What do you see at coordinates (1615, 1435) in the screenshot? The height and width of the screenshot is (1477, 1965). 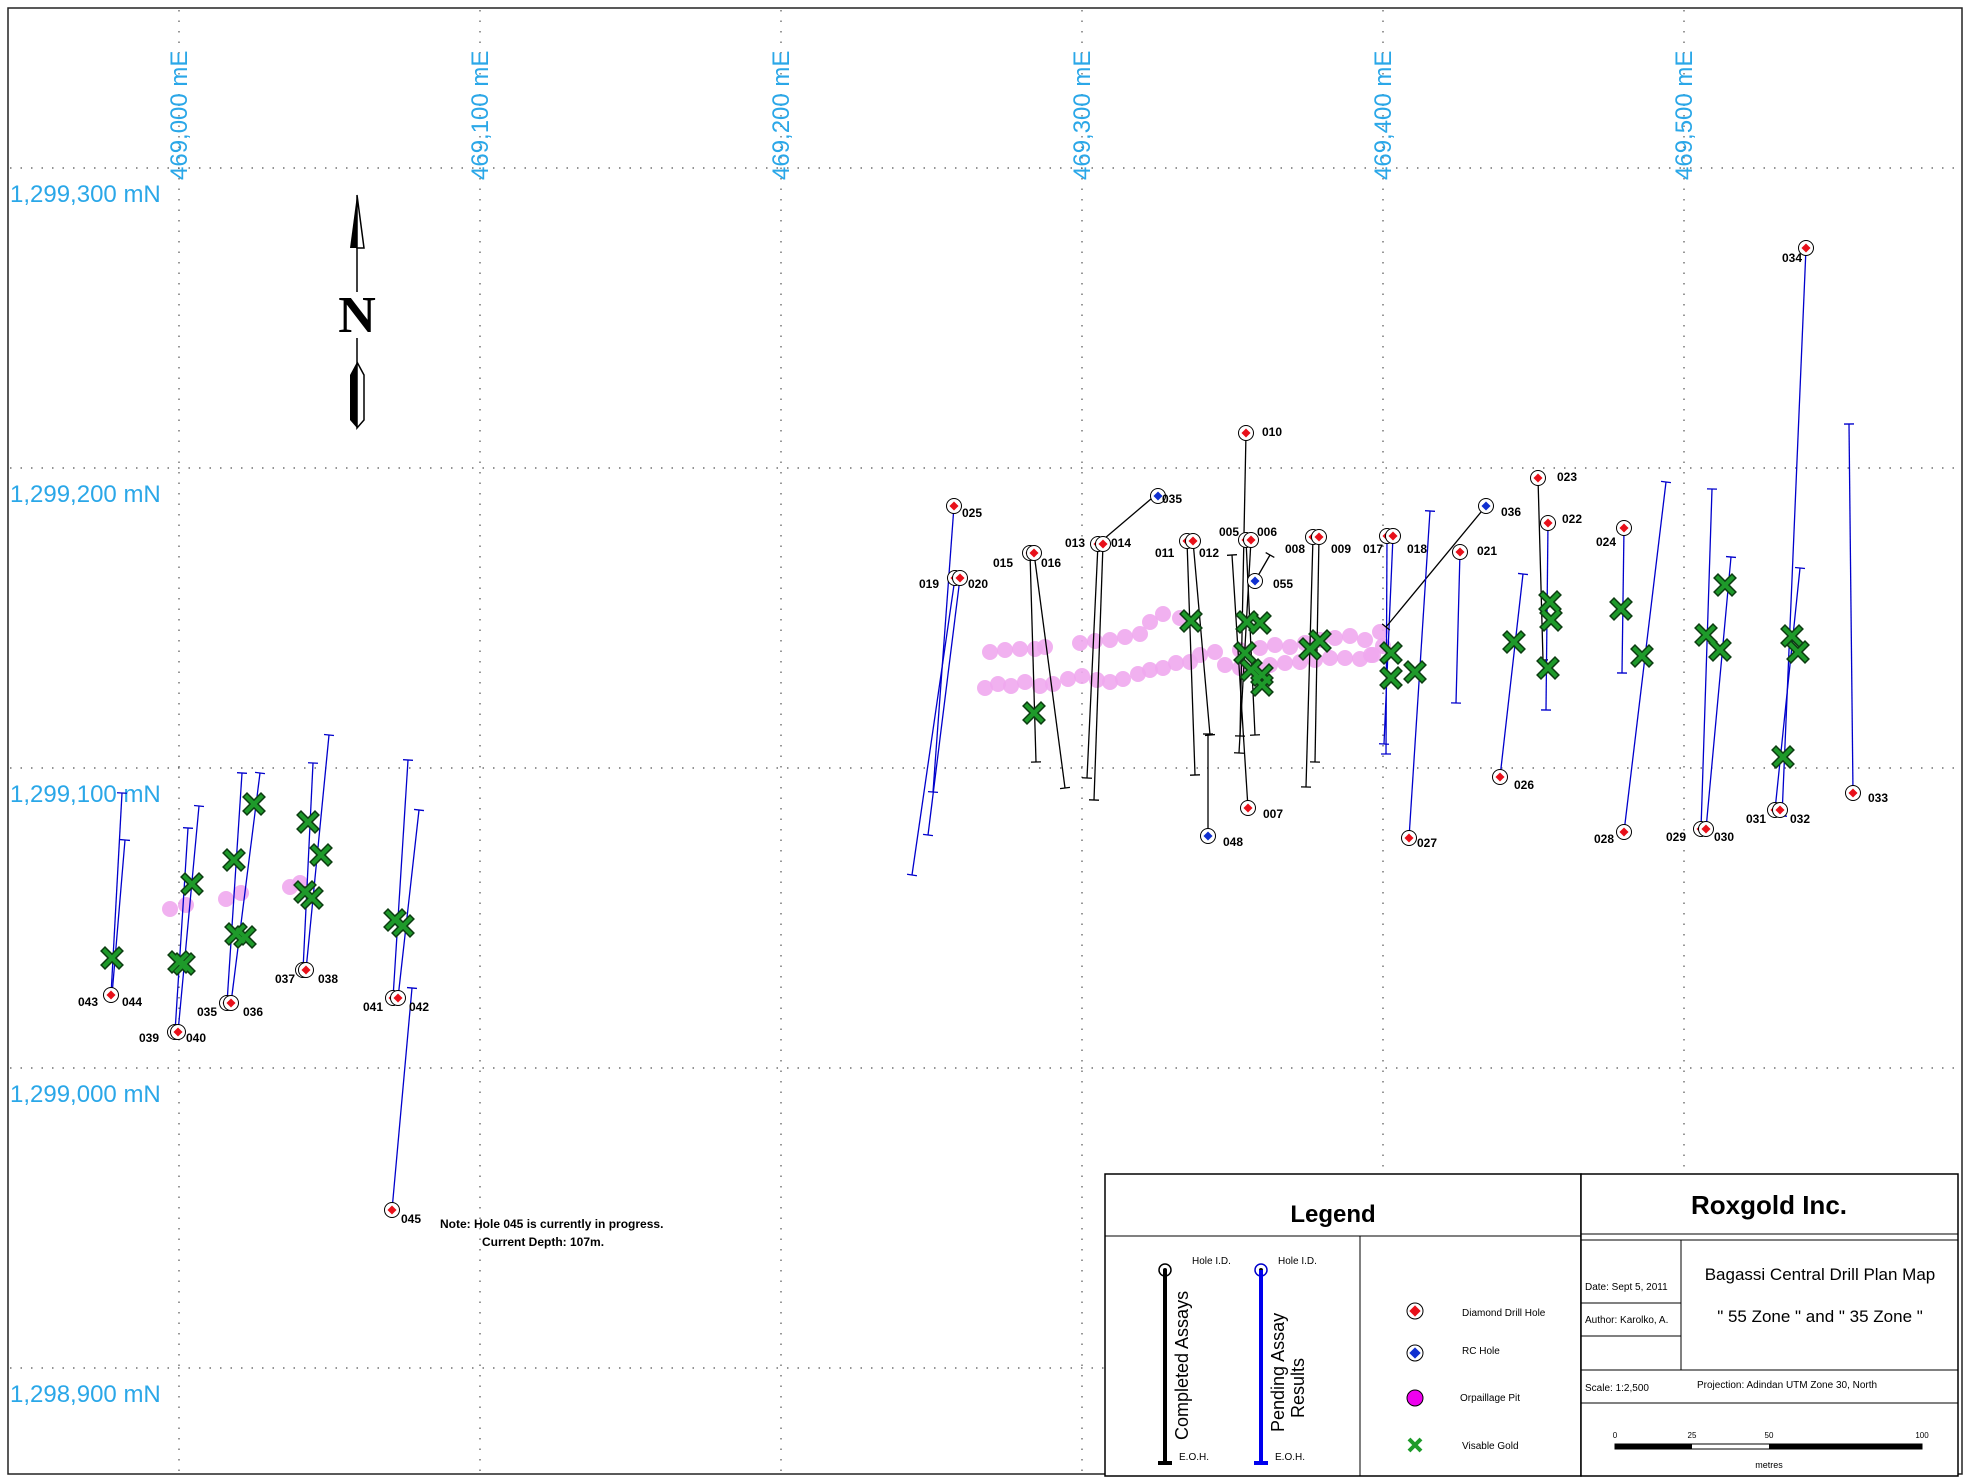 I see `scale-tick-0: 0` at bounding box center [1615, 1435].